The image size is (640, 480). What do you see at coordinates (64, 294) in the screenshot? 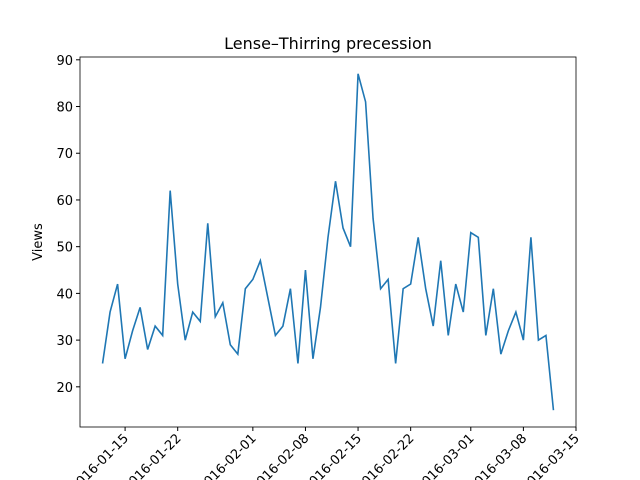
I see `y-tick-label: 40` at bounding box center [64, 294].